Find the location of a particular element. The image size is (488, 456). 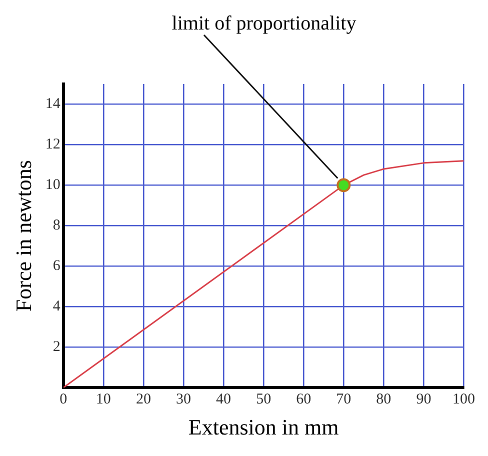

x-tick-label: 60 is located at coordinates (304, 400).